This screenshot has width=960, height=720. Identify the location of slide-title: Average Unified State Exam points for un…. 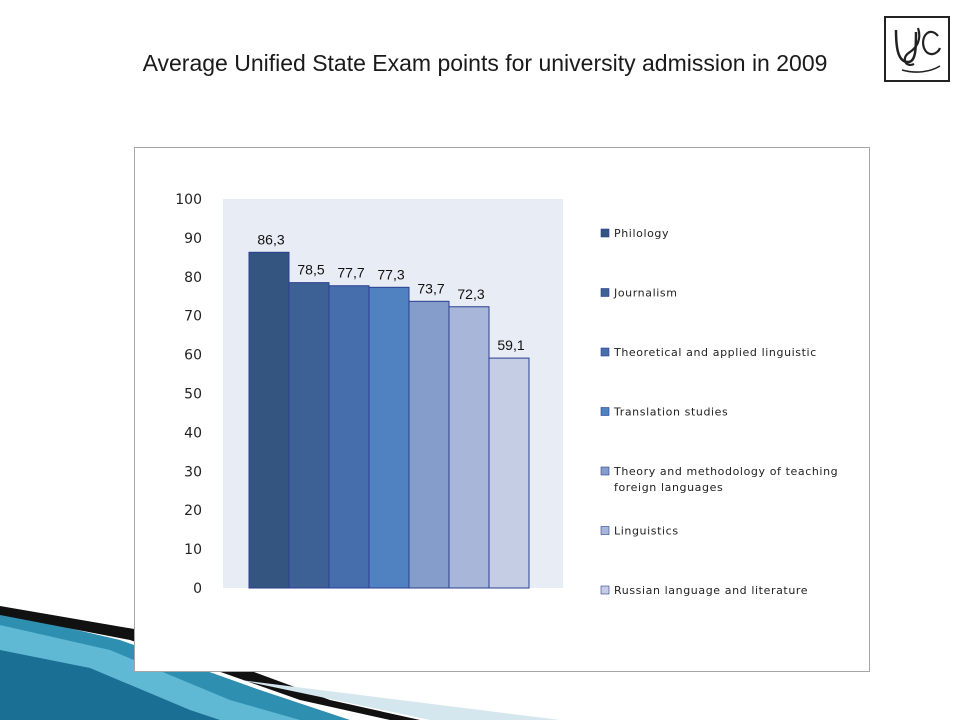
(485, 63).